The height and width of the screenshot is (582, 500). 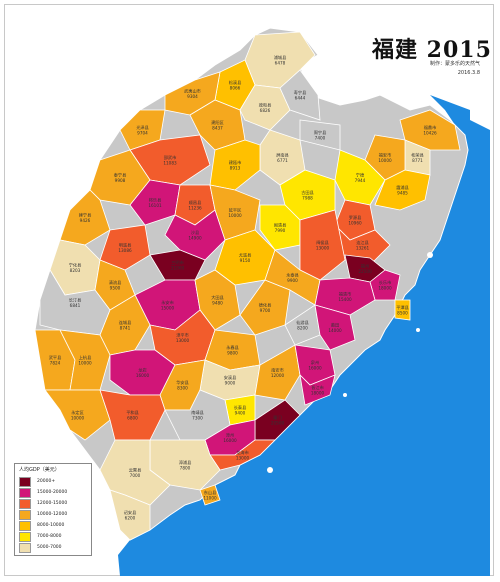 What do you see at coordinates (217, 128) in the screenshot?
I see `region-value-label: 8437` at bounding box center [217, 128].